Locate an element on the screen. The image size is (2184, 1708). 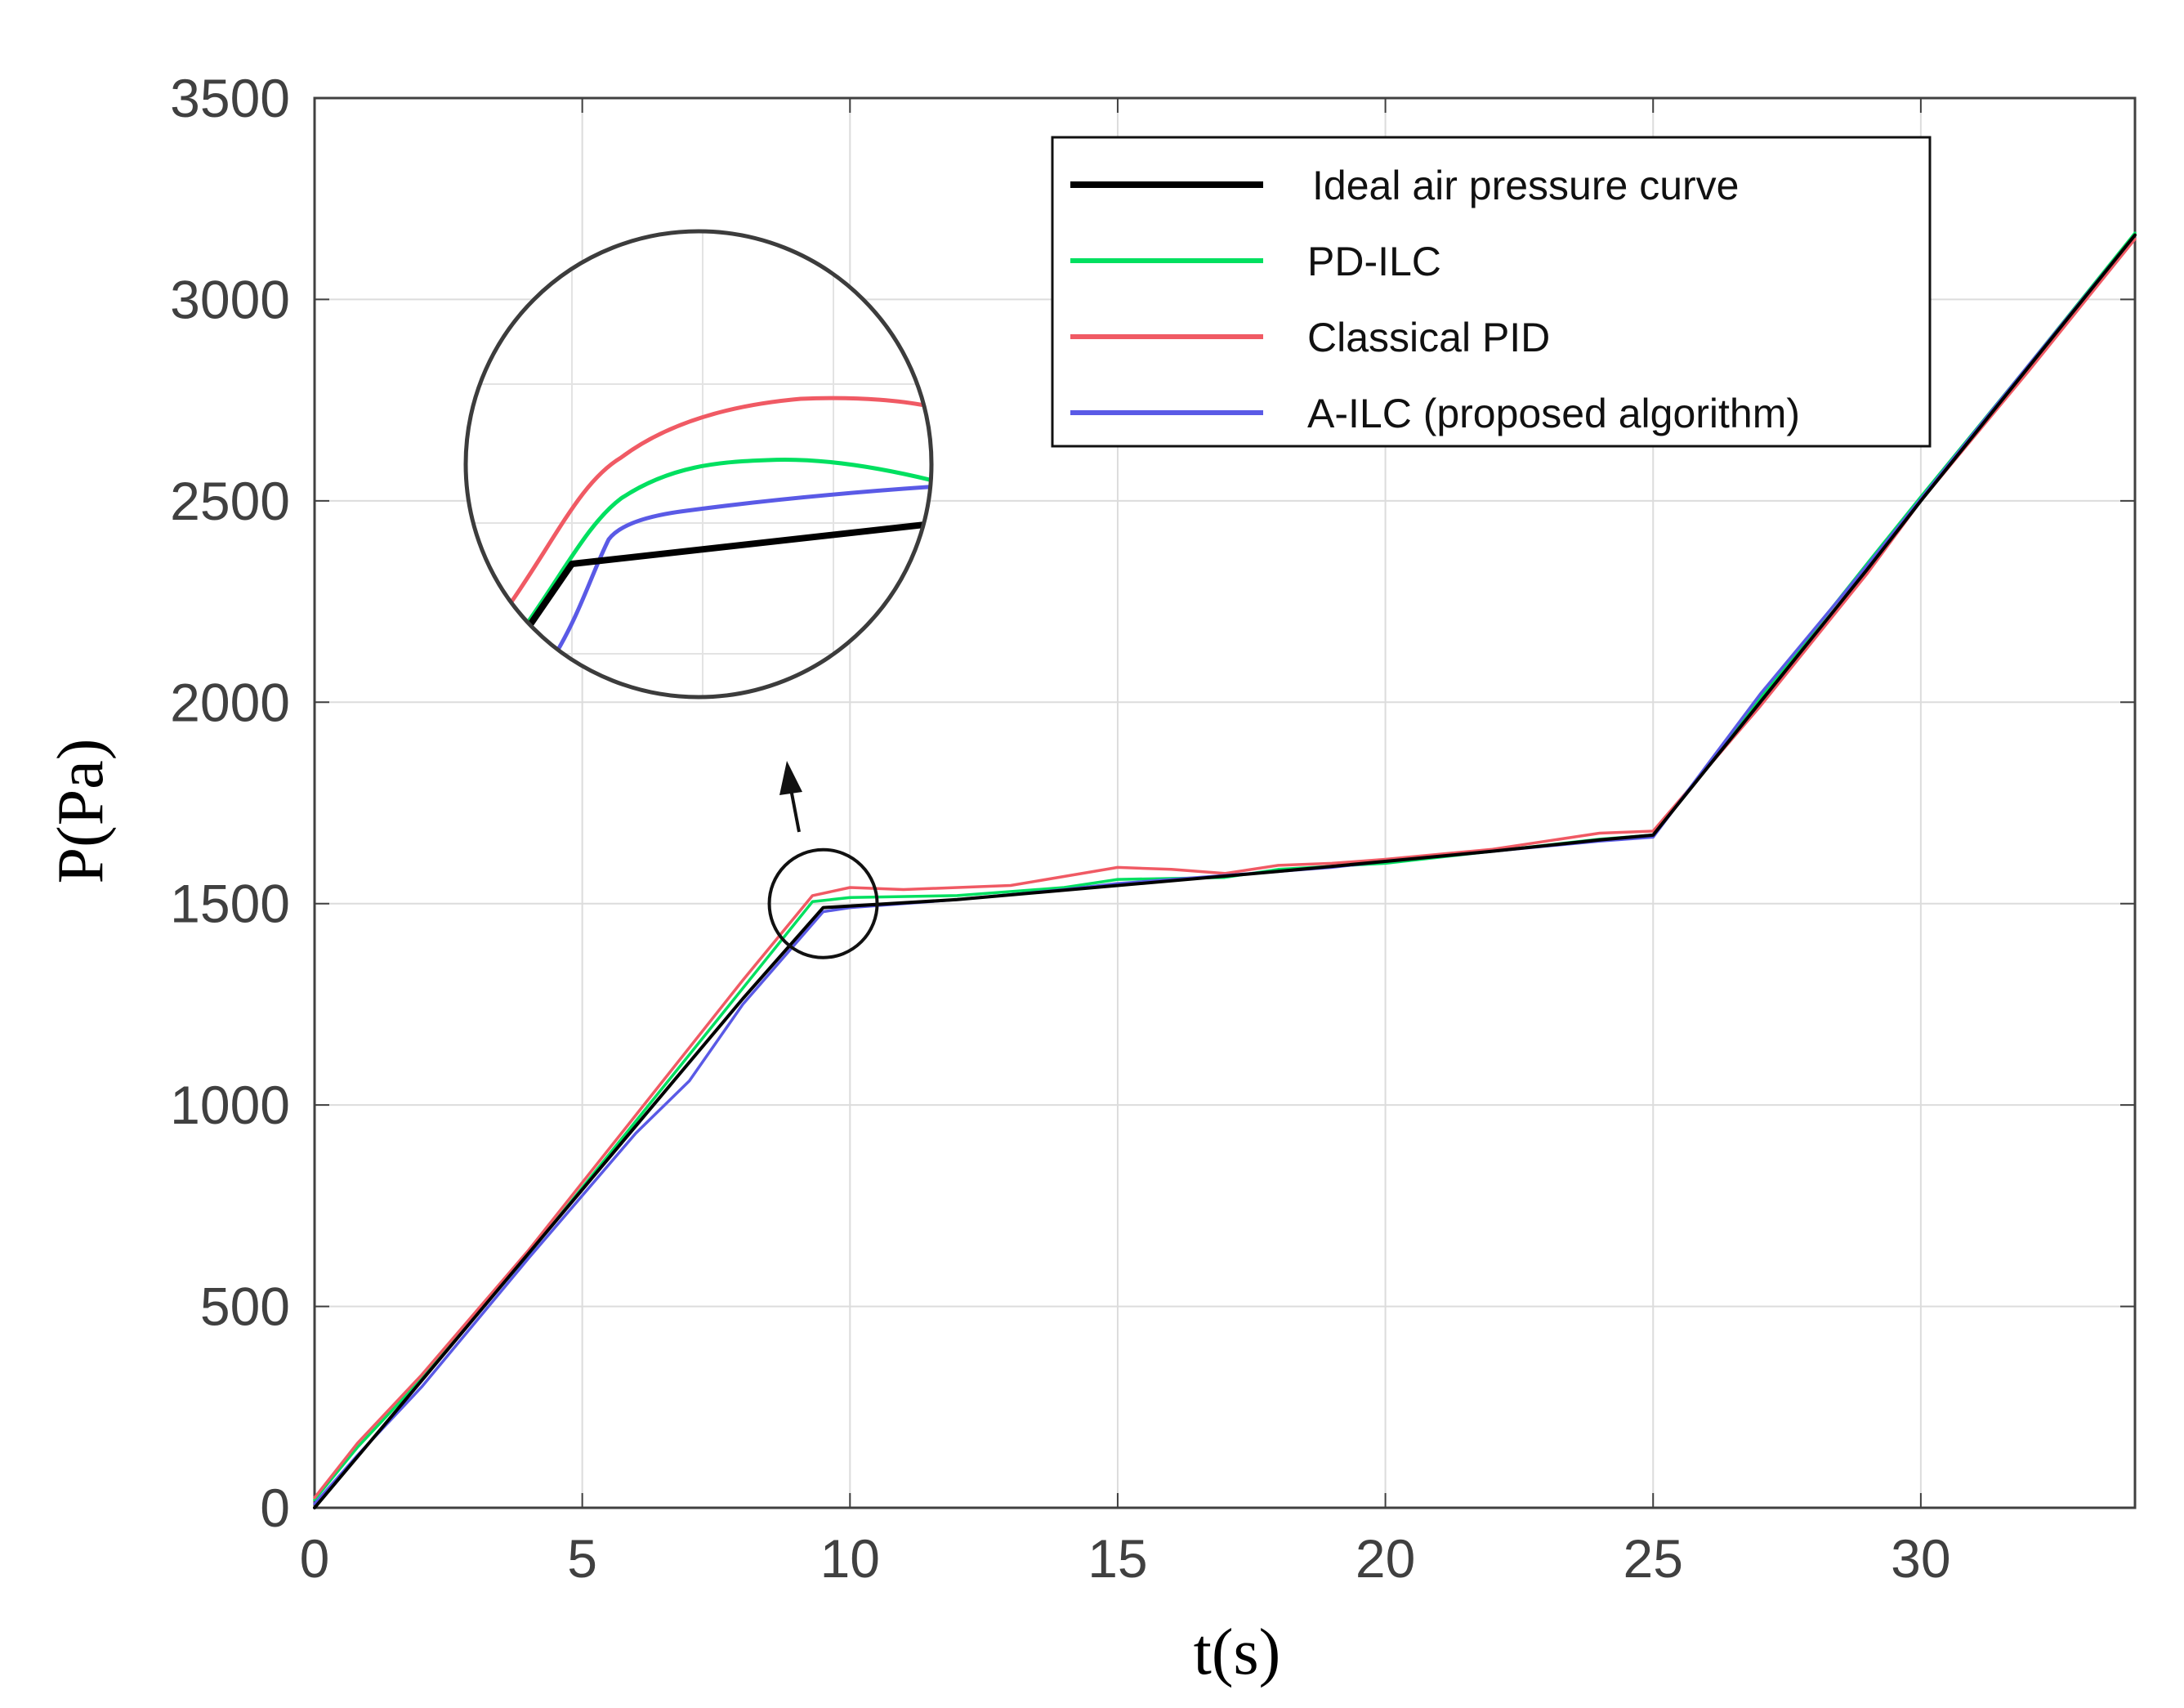
legend-label-3: A-ILC (proposed algorithm) is located at coordinates (1553, 413).